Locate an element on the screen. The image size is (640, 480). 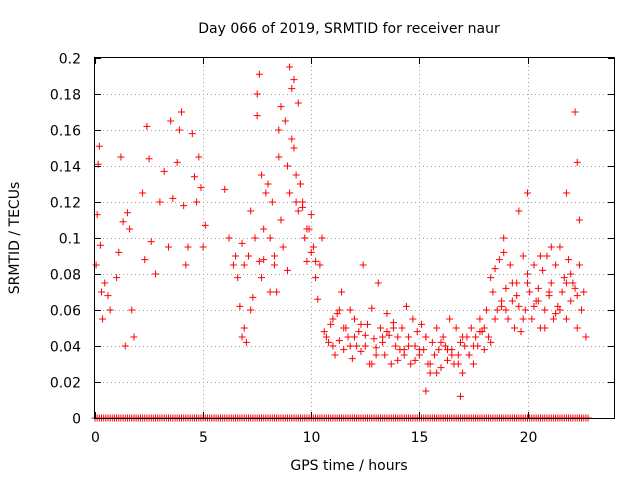
y-tick-label: 0.1 is located at coordinates (70, 240).